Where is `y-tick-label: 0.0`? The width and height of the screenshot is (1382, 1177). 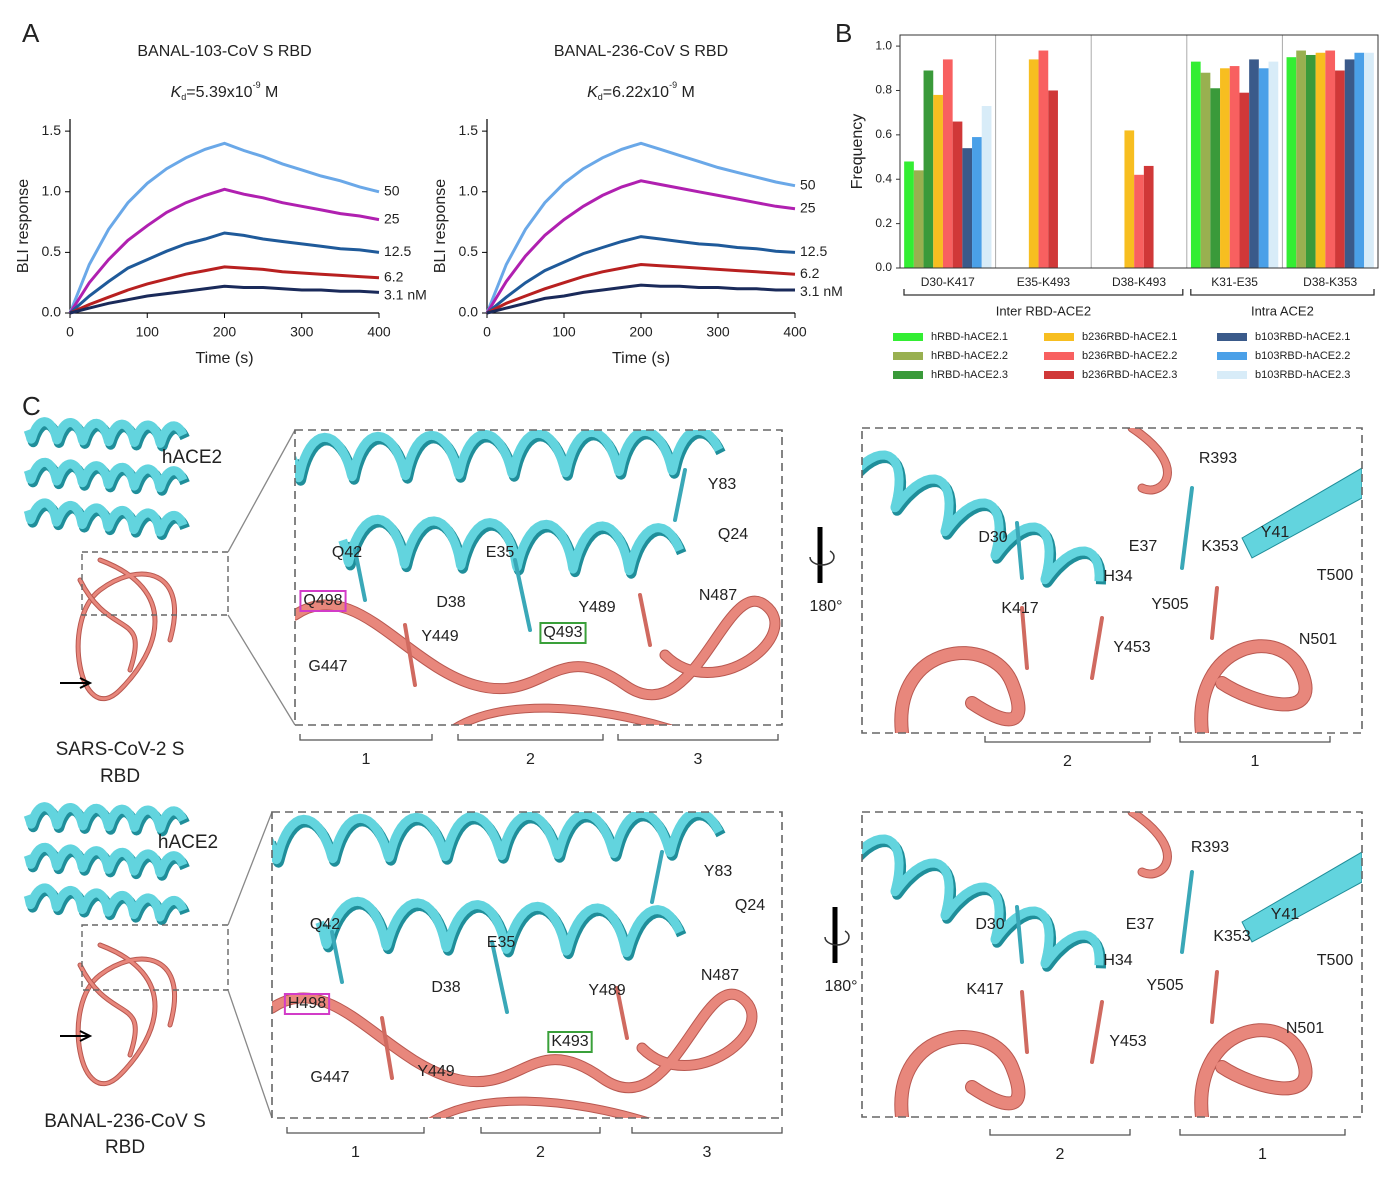
y-tick-label: 0.0 is located at coordinates (469, 312).